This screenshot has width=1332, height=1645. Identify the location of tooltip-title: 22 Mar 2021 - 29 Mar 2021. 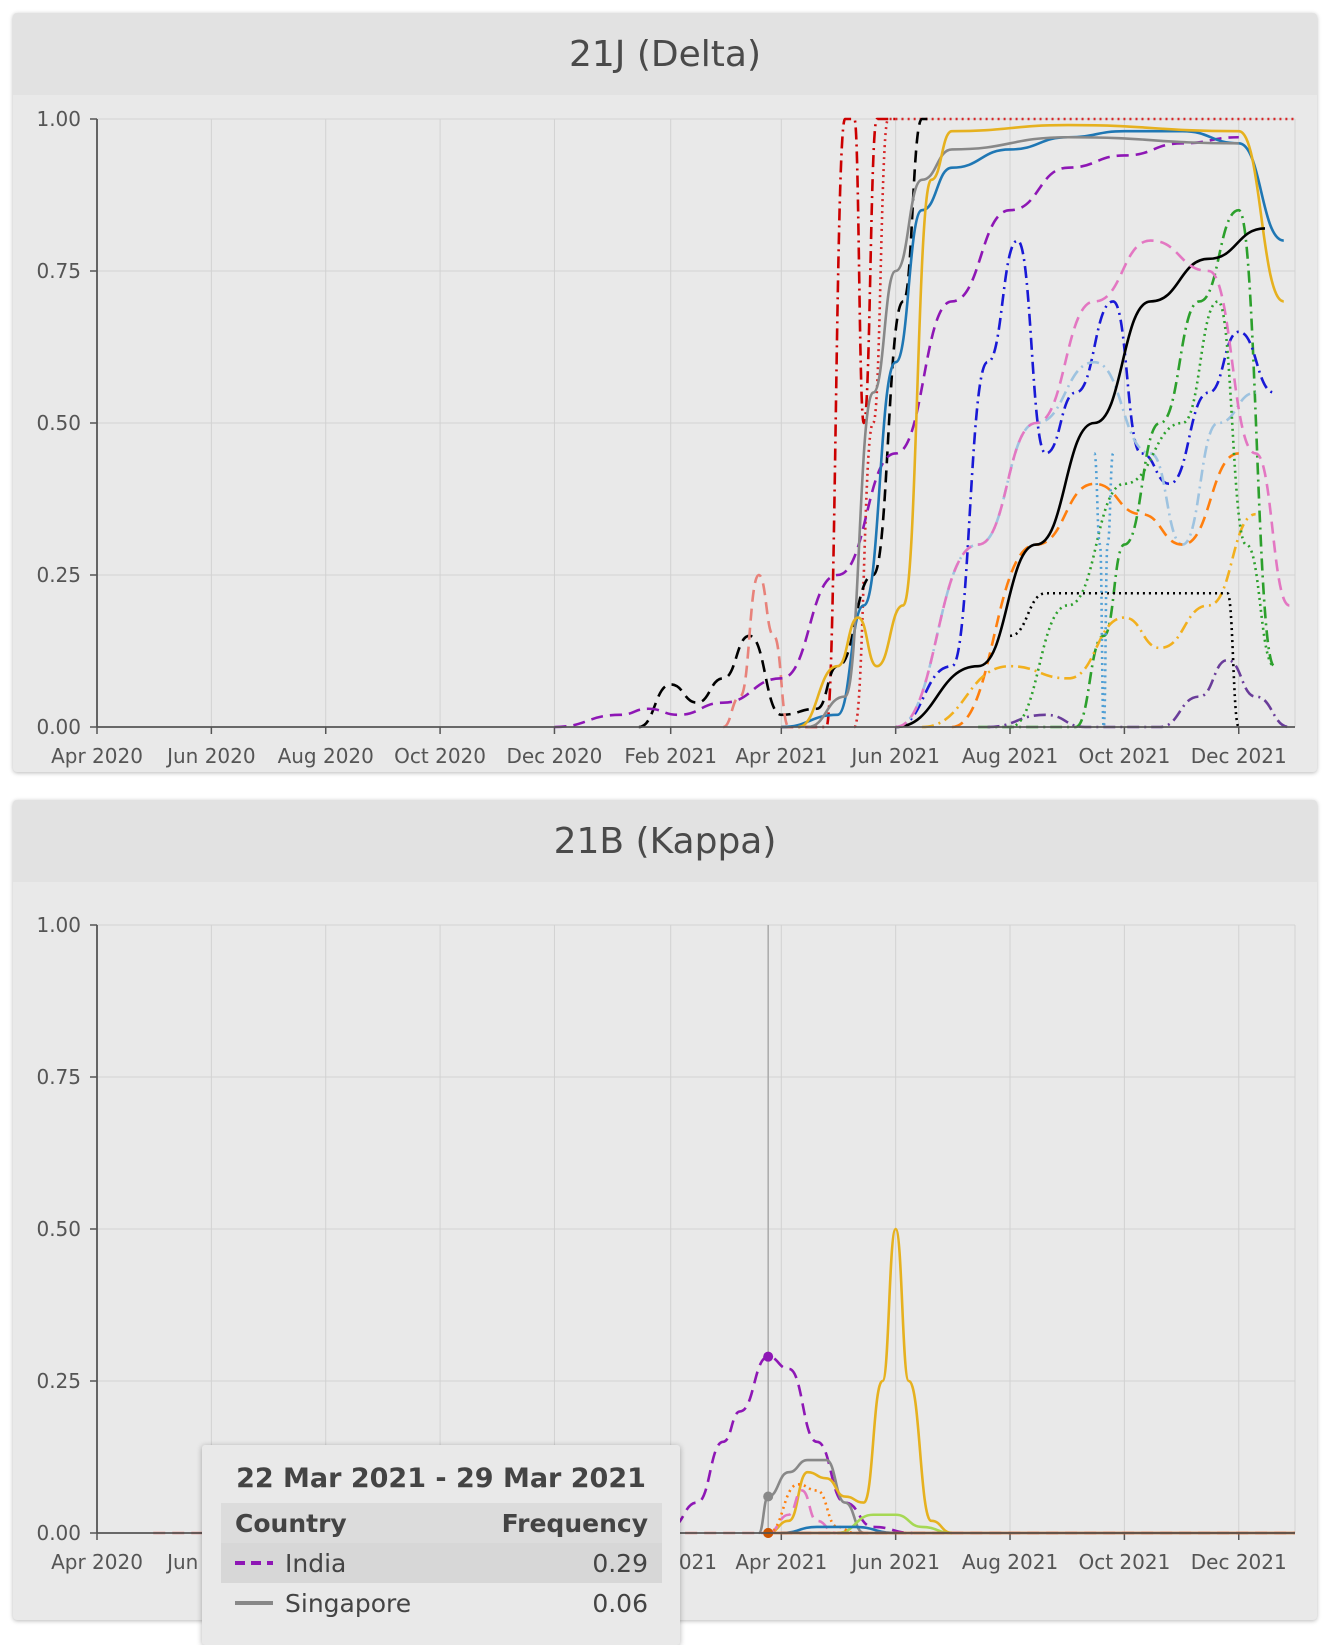
(441, 1478).